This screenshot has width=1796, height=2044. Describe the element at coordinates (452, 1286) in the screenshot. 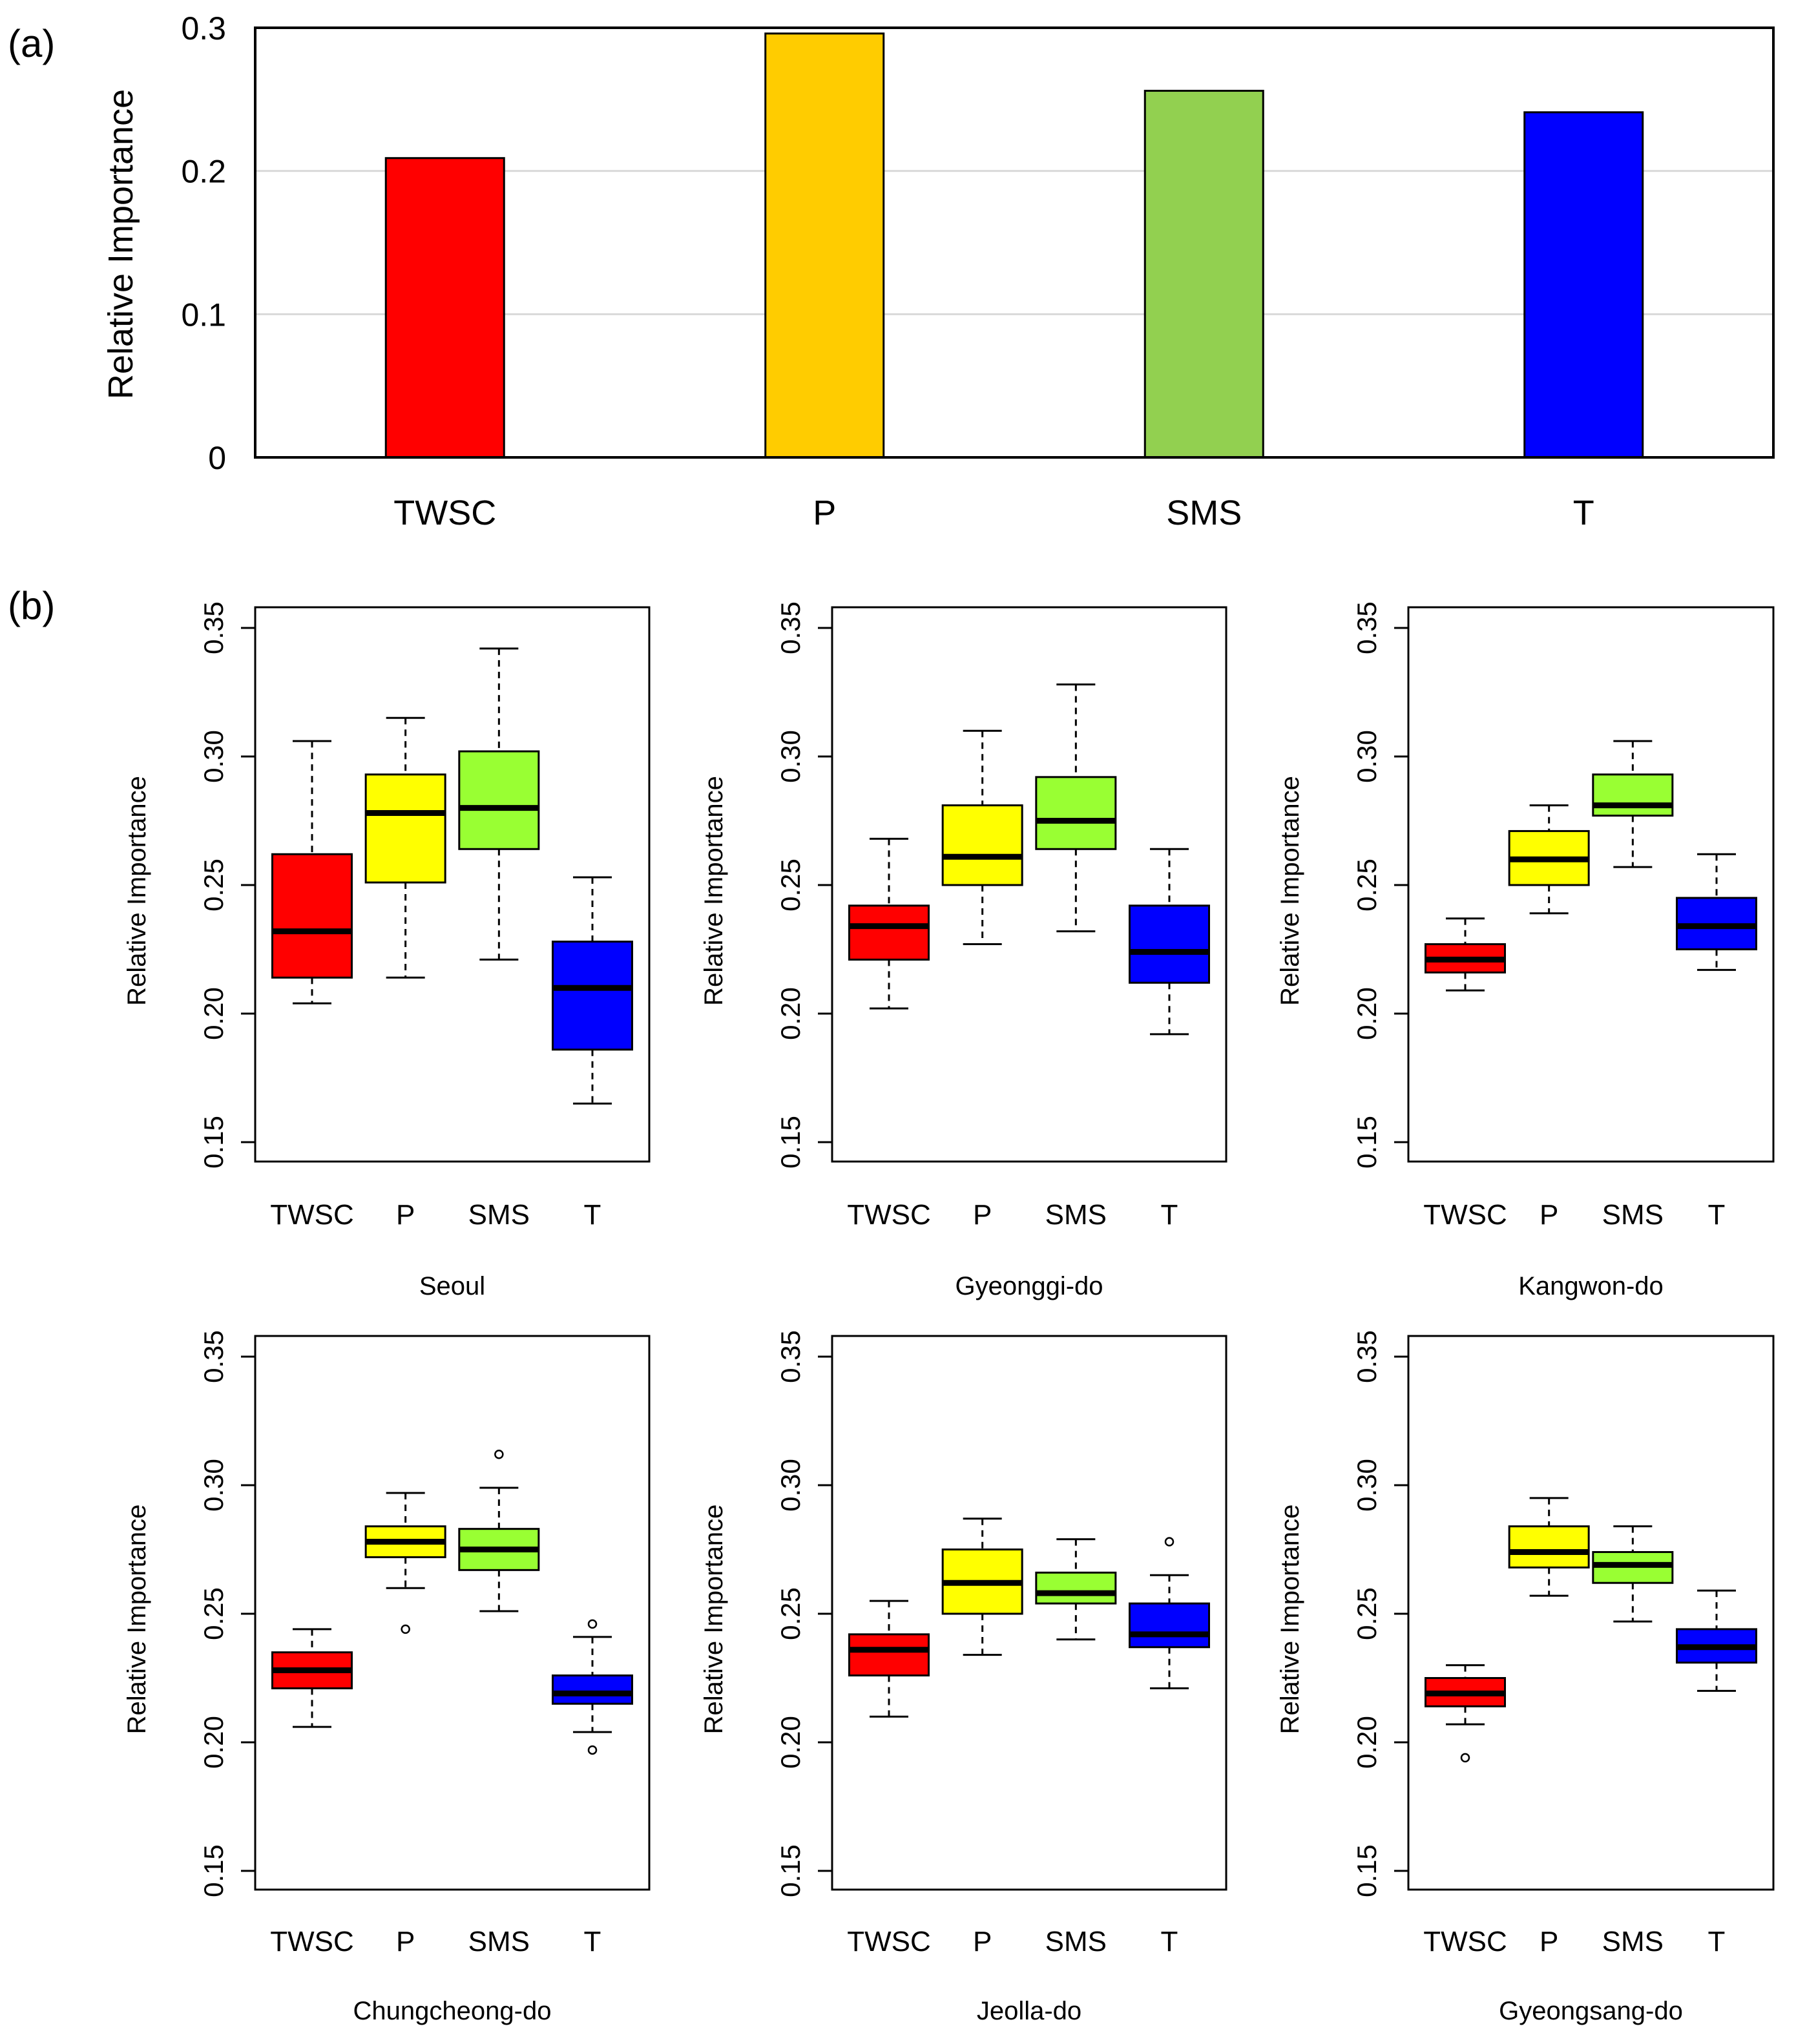

I see `panel-title-seoul: Seoul` at that location.